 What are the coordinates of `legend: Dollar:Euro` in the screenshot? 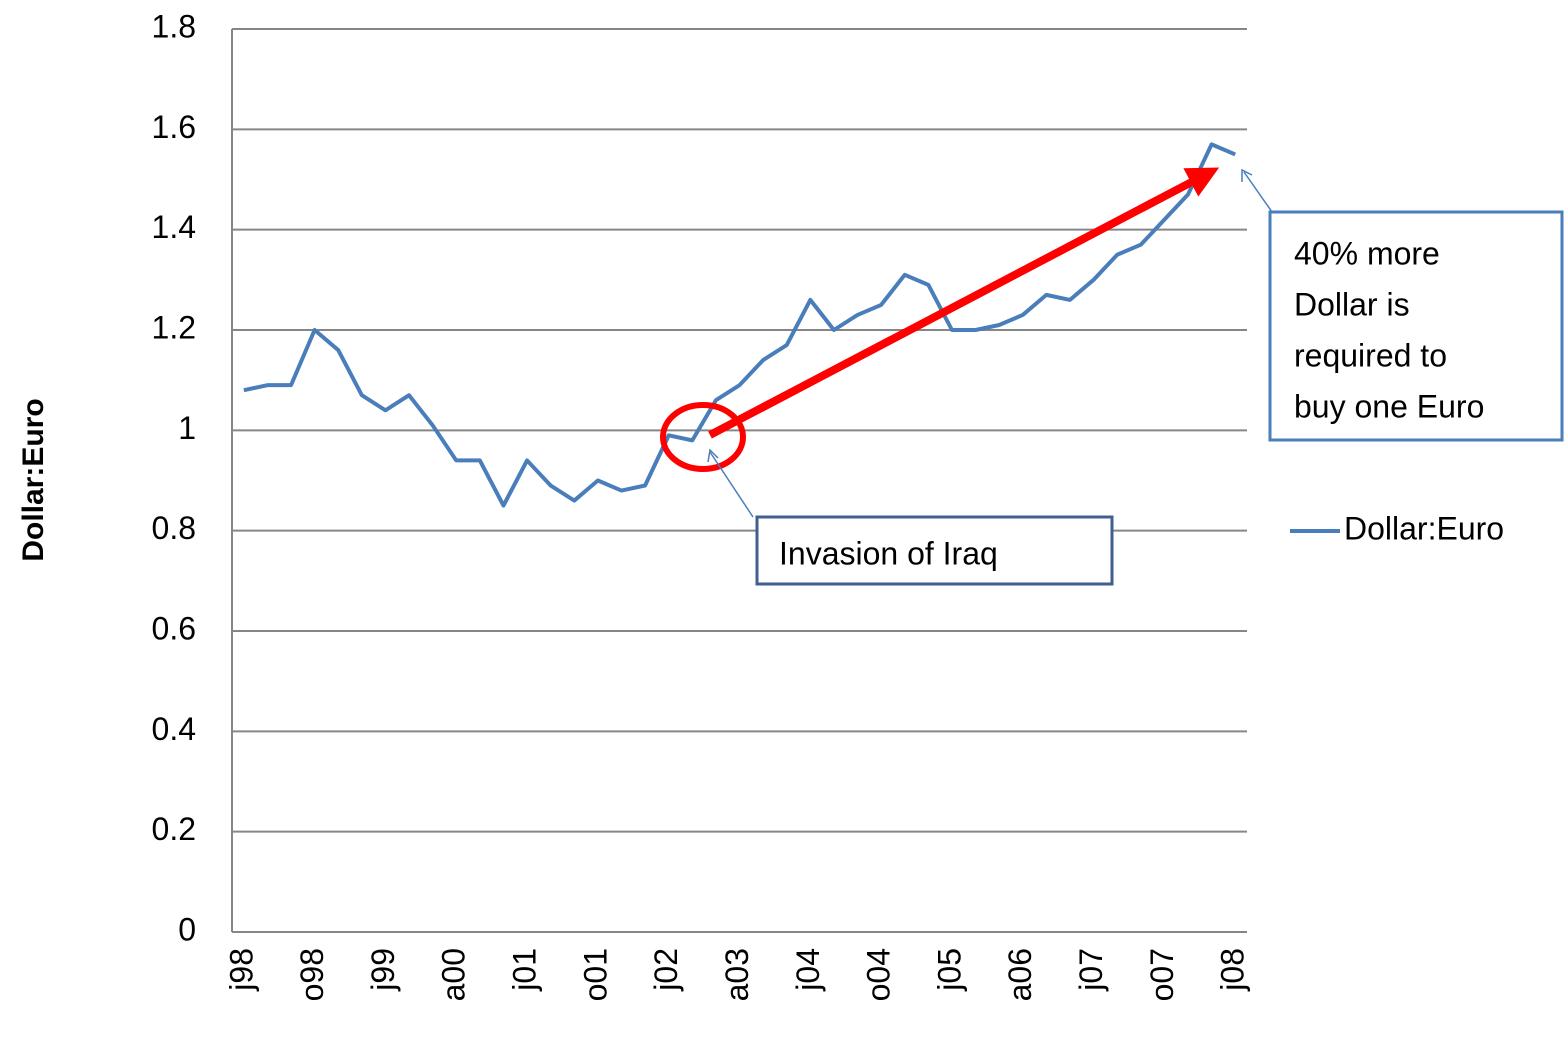 It's located at (1397, 528).